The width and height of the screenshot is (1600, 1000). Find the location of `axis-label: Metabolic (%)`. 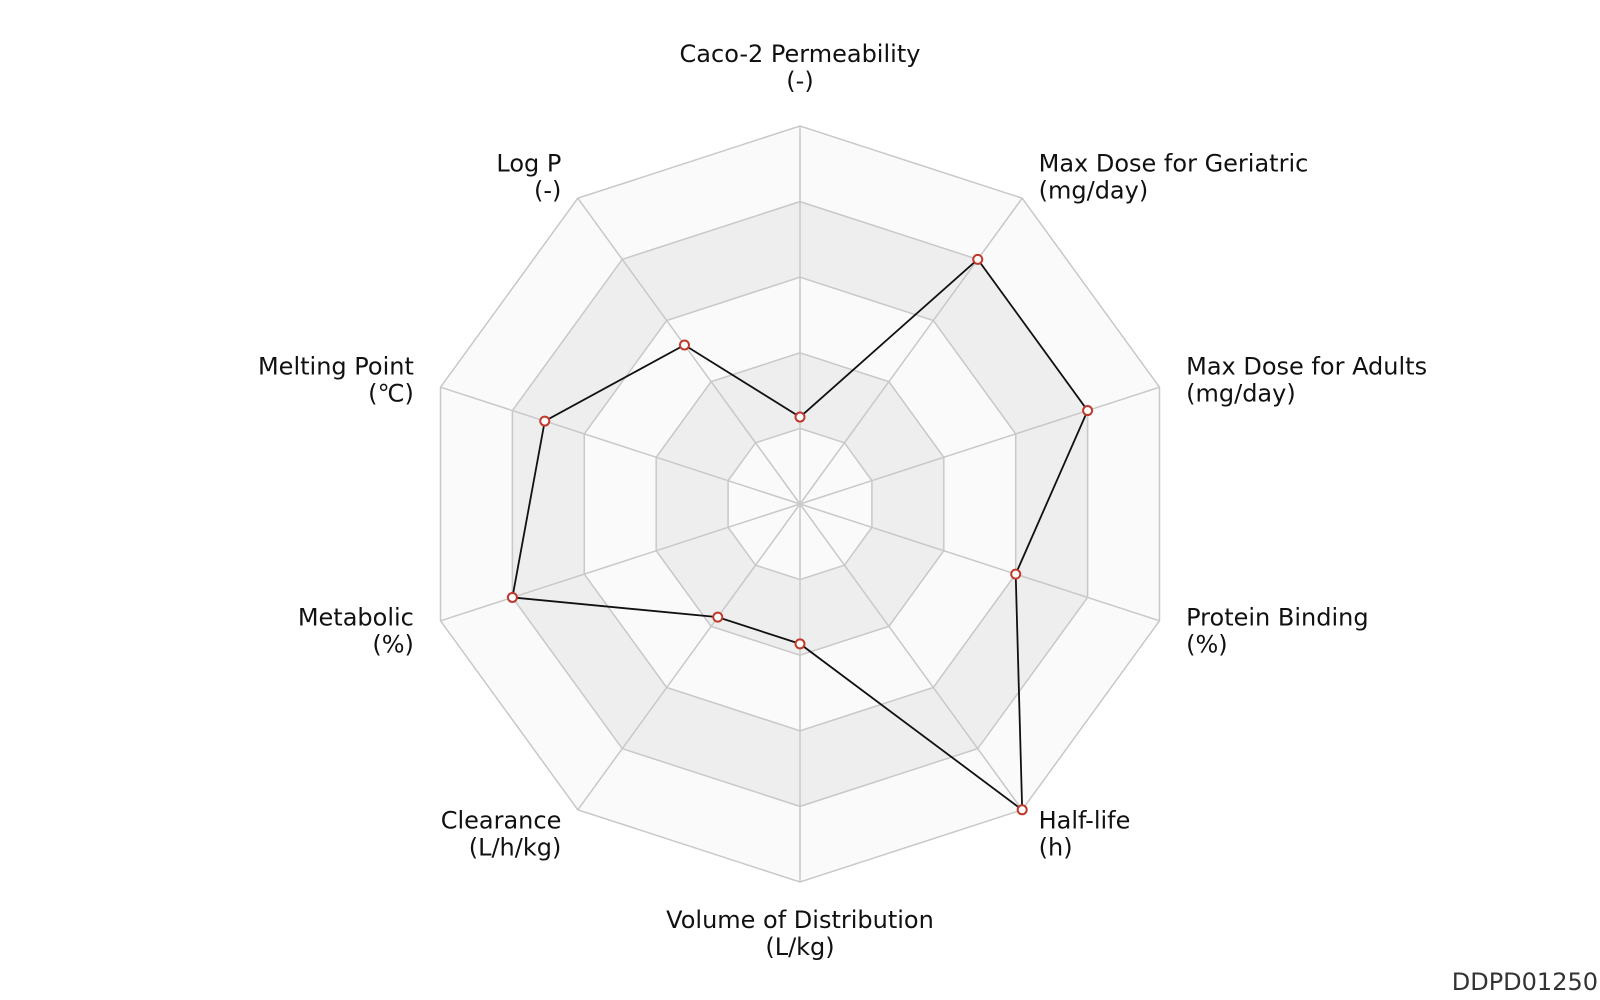

axis-label: Metabolic (%) is located at coordinates (356, 630).